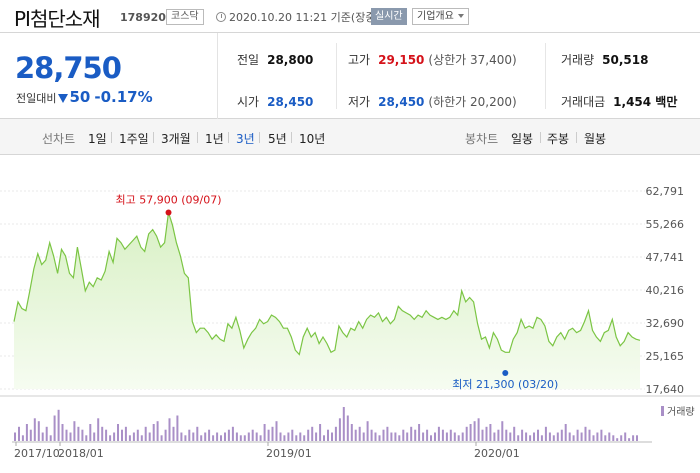 This screenshot has height=473, width=700. Describe the element at coordinates (359, 102) in the screenshot. I see `day-low-label: 저가` at that location.